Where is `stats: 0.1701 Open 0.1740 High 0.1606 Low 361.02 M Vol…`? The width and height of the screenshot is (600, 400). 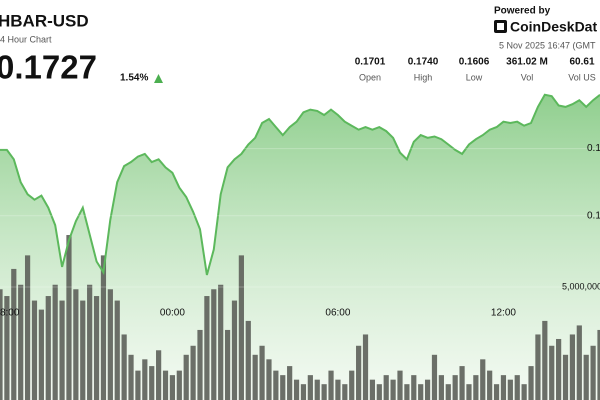 stats: 0.1701 Open 0.1740 High 0.1606 Low 361.02 M Vol… is located at coordinates (475, 70).